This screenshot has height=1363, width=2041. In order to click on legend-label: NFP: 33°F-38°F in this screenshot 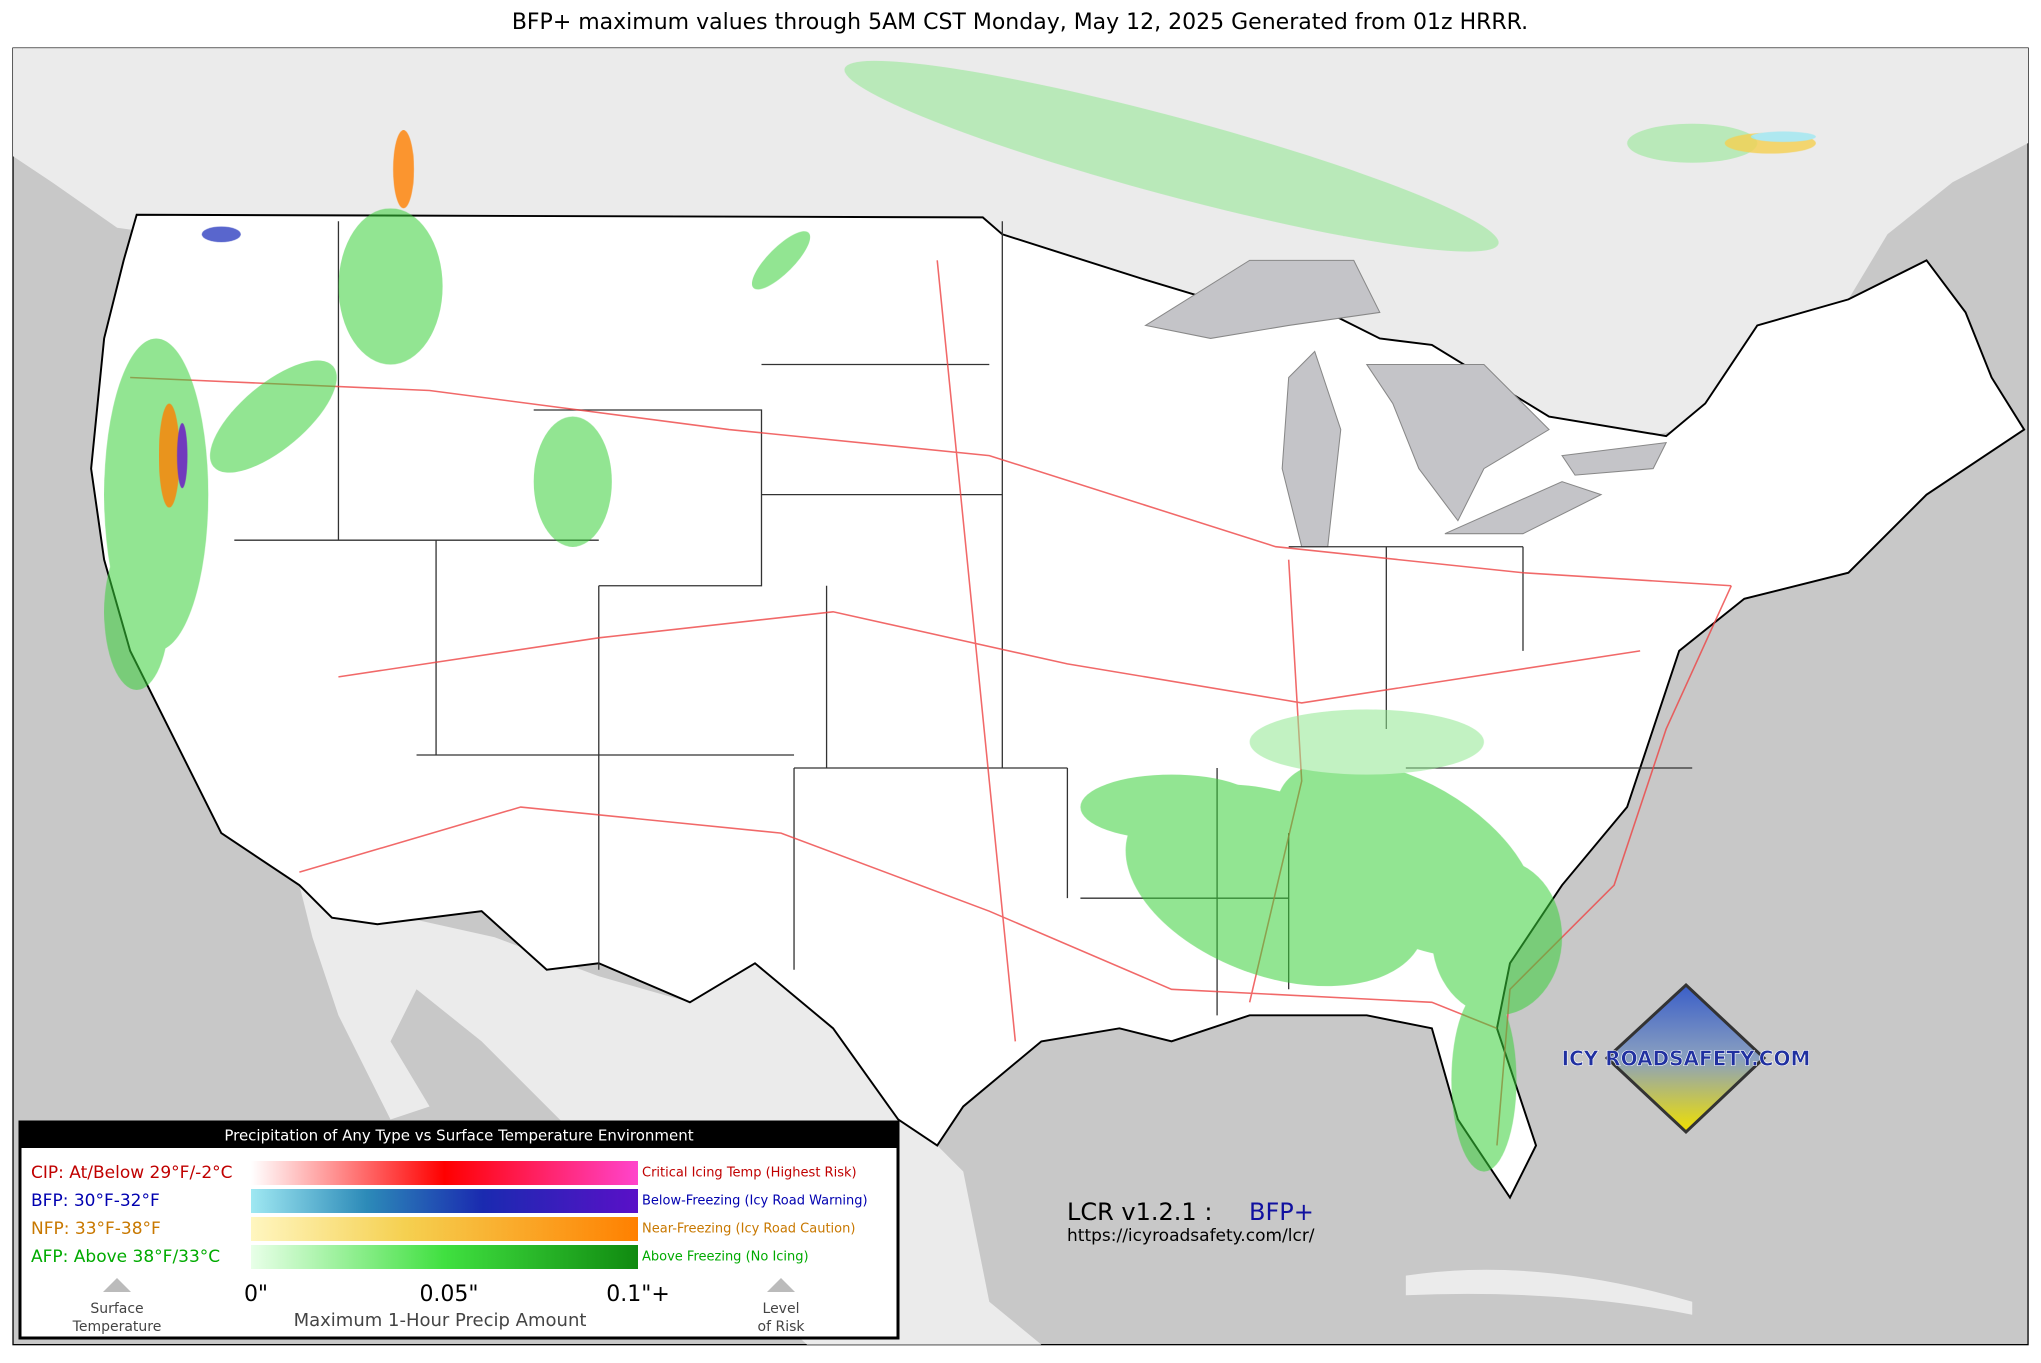, I will do `click(96, 1229)`.